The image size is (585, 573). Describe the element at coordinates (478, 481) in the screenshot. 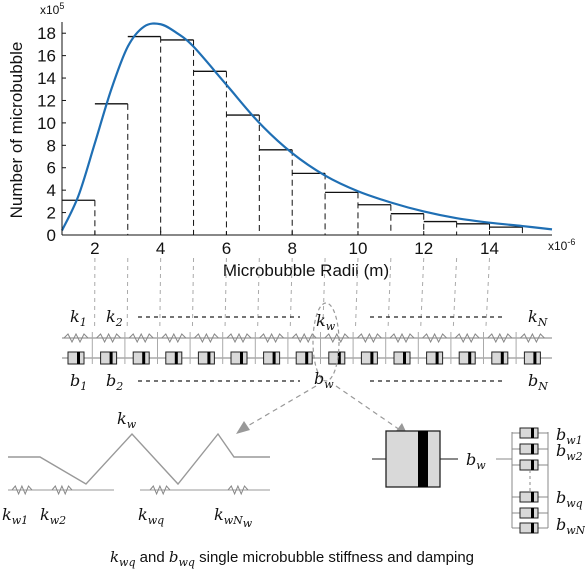

I see `damper-detail: bw bw1 bw2 bwq bwN` at that location.